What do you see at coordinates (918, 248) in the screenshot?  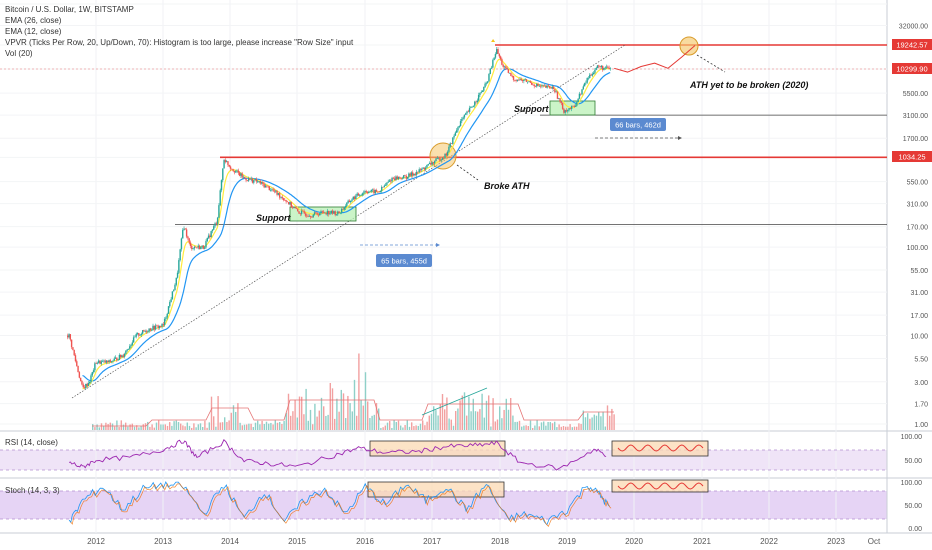 I see `y-tick-label: 100.00` at bounding box center [918, 248].